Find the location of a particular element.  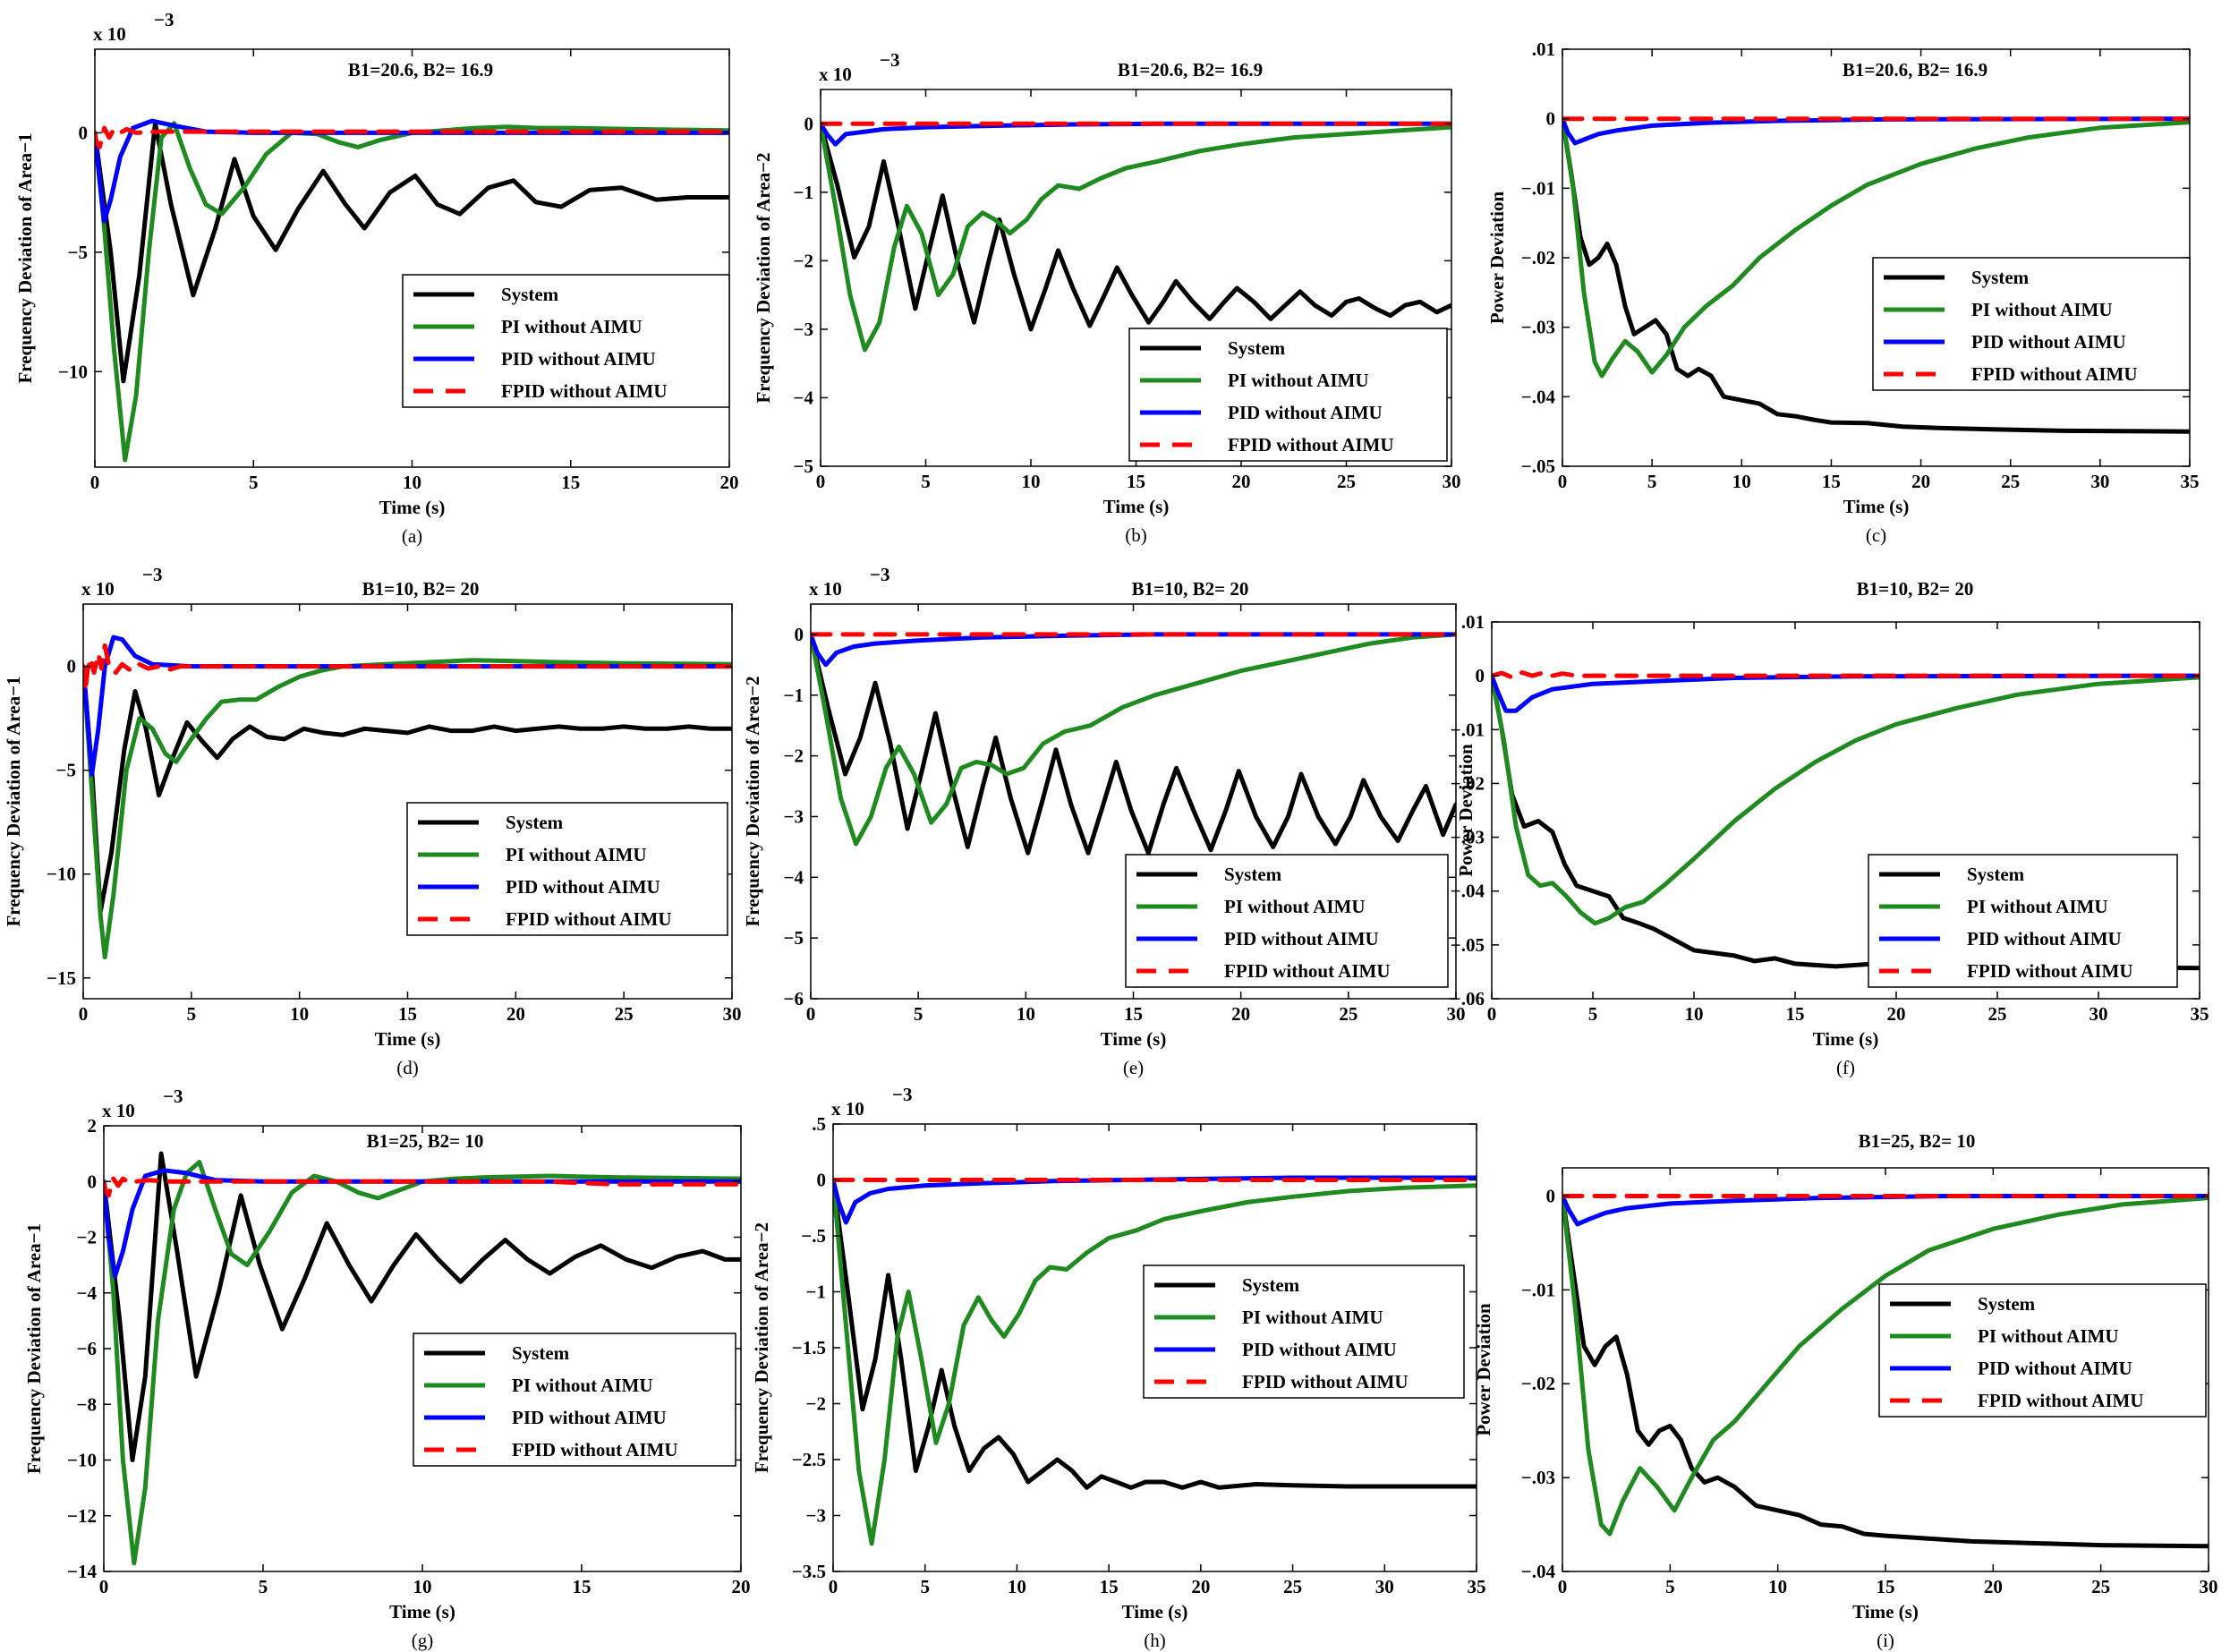

y-tick-label: 2 is located at coordinates (93, 1126).